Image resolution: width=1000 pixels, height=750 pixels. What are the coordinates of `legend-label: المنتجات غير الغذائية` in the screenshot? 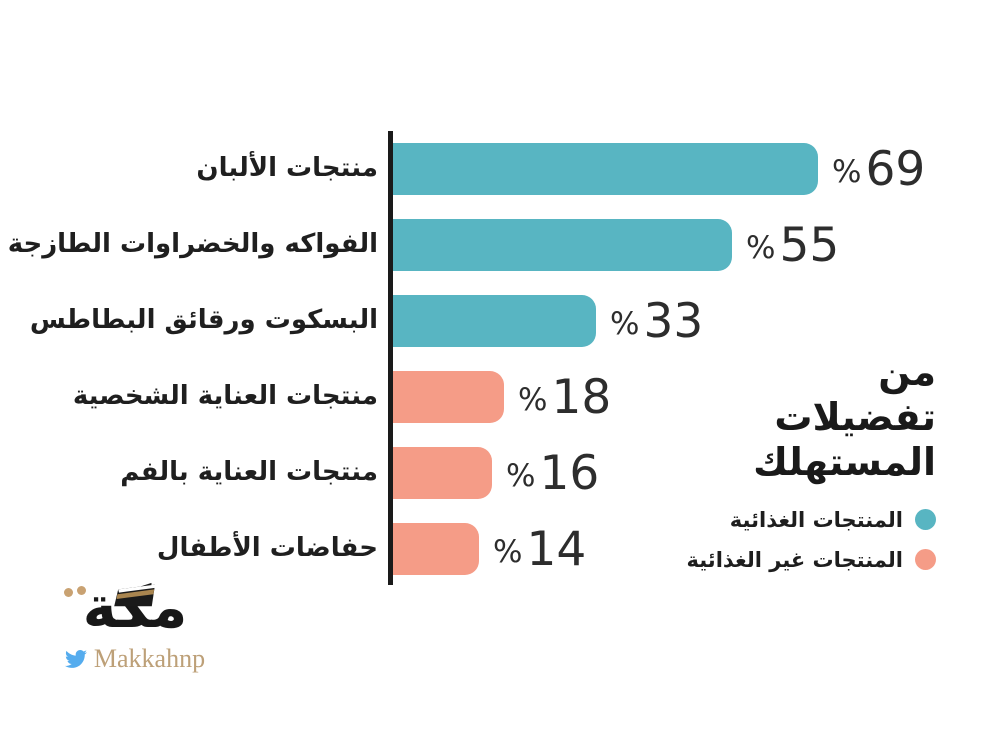 It's located at (795, 559).